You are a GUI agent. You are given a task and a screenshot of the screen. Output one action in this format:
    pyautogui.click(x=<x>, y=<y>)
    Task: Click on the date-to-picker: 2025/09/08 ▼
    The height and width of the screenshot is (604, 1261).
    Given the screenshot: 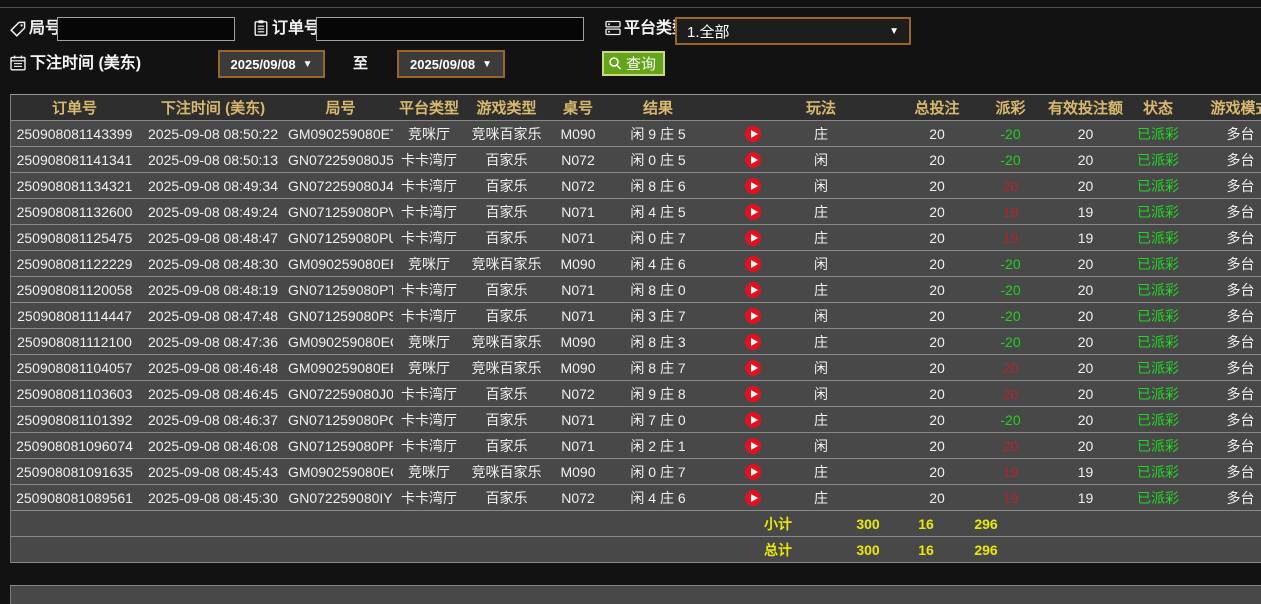 What is the action you would take?
    pyautogui.click(x=451, y=64)
    